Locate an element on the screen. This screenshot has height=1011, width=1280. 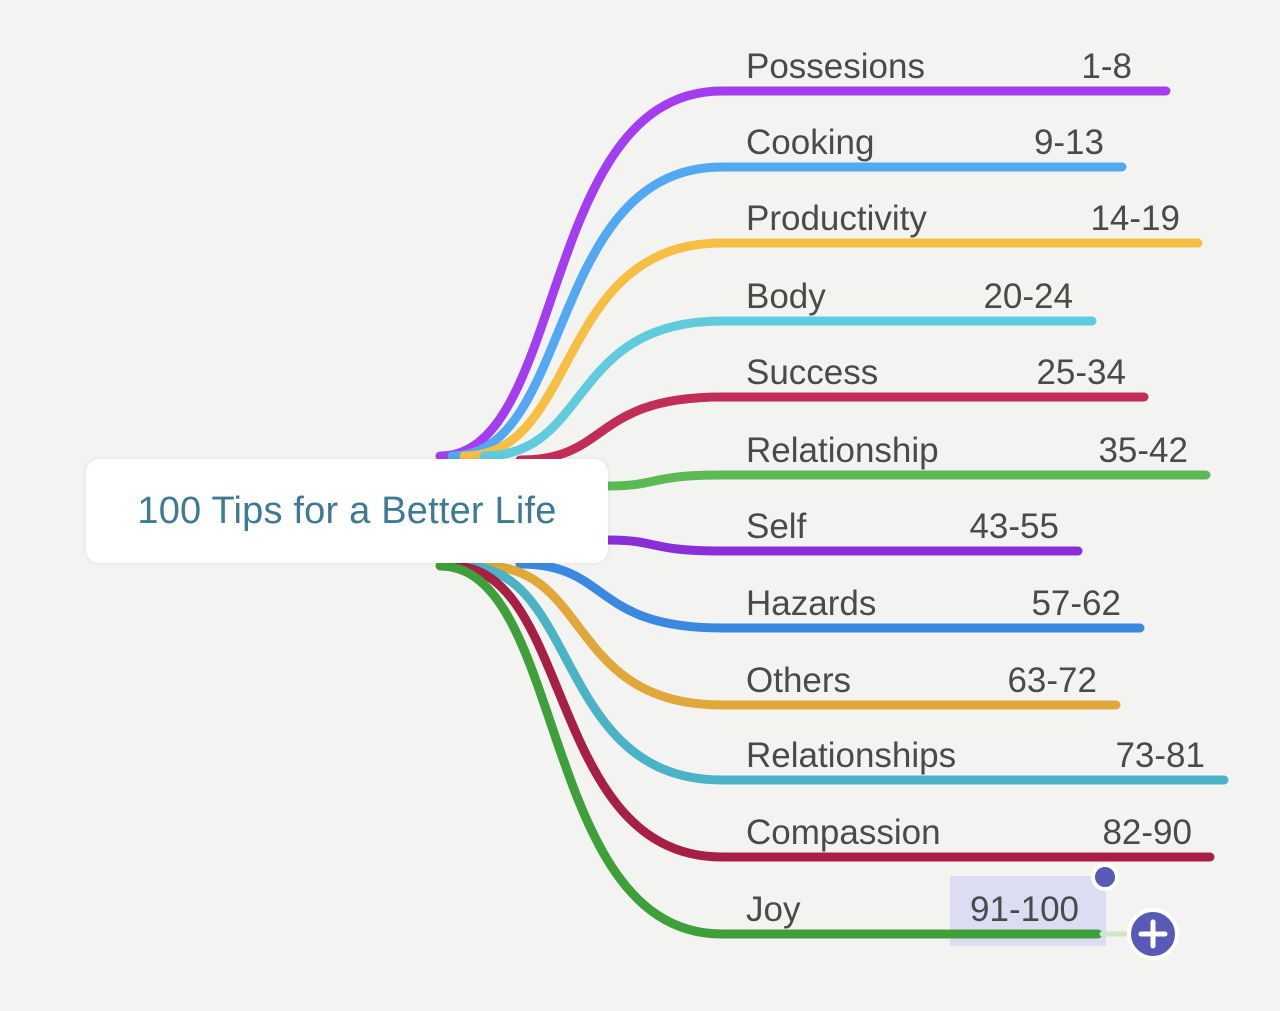
branch-line-self is located at coordinates (843, 545).